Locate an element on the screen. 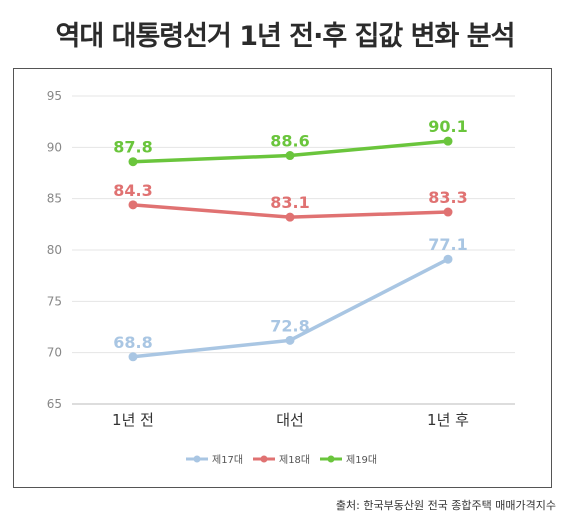 The height and width of the screenshot is (524, 570). x-tick-label: 1년 전 is located at coordinates (133, 420).